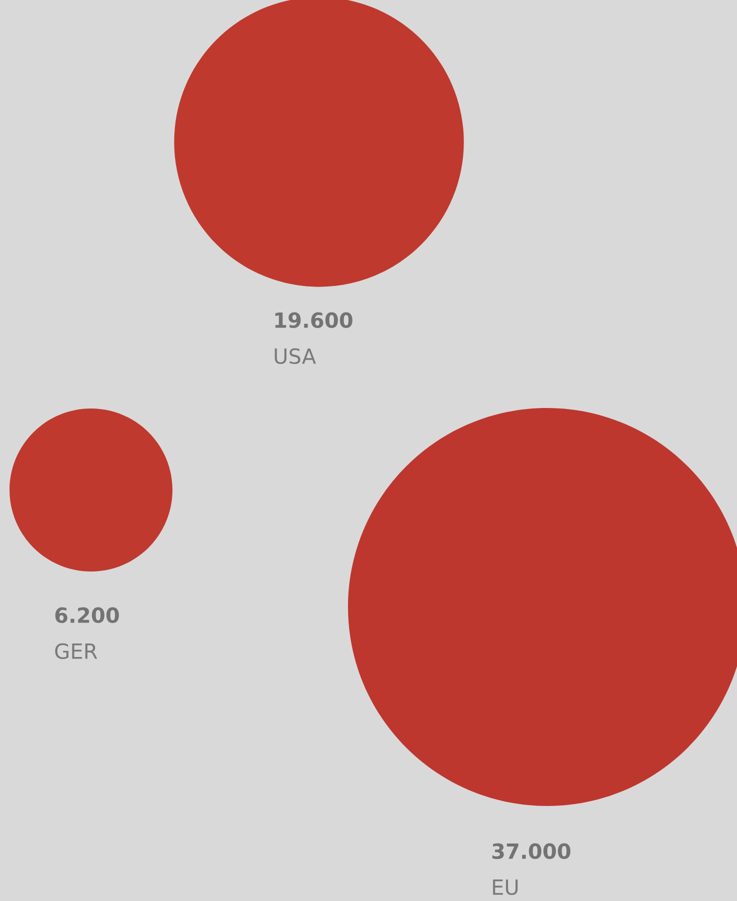  I want to click on data-label: 6.200, so click(87, 615).